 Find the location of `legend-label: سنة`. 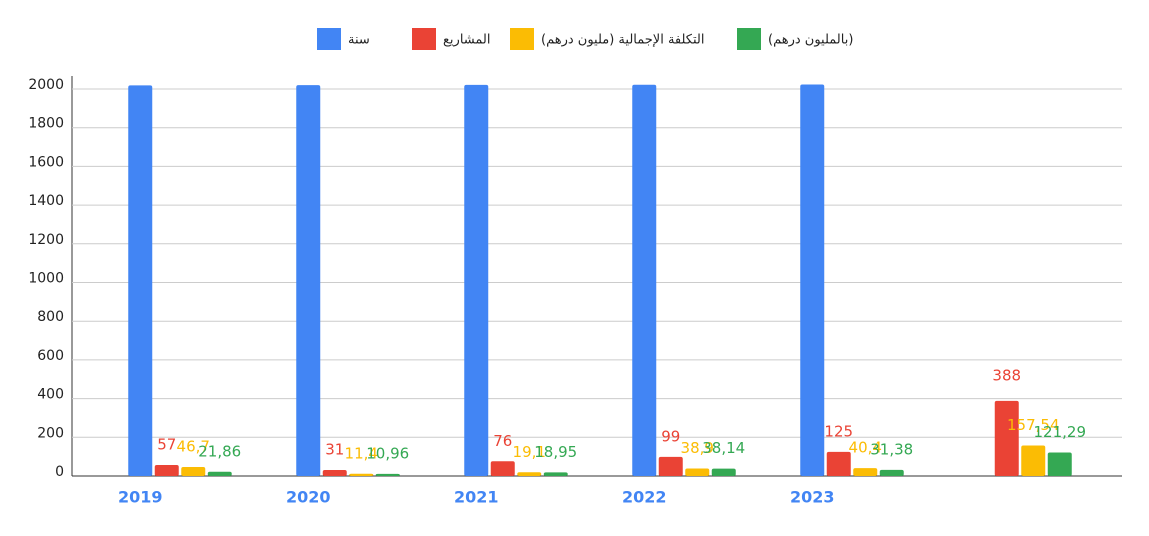

legend-label: سنة is located at coordinates (359, 40).